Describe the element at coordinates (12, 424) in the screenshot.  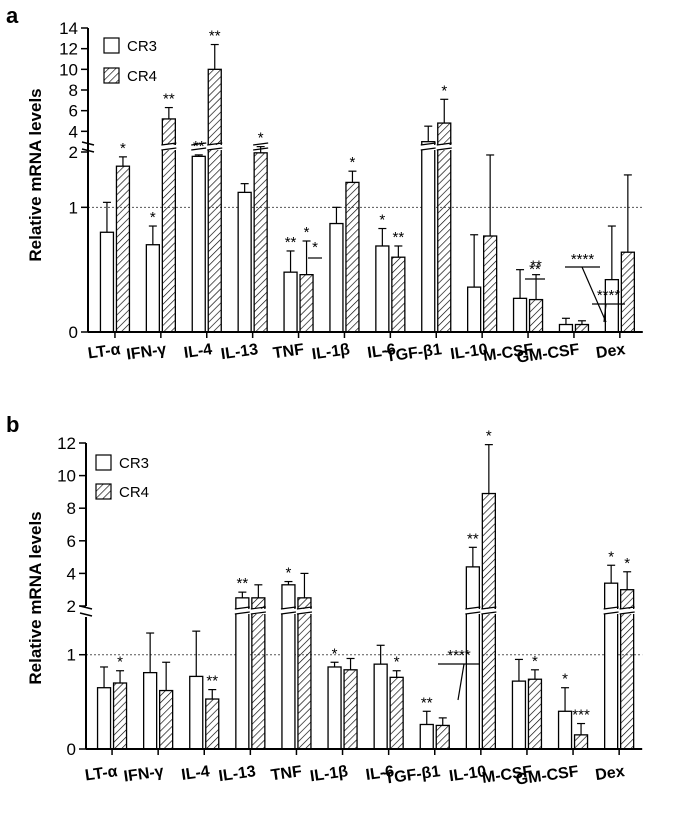
I see `panel-label-b: b` at that location.